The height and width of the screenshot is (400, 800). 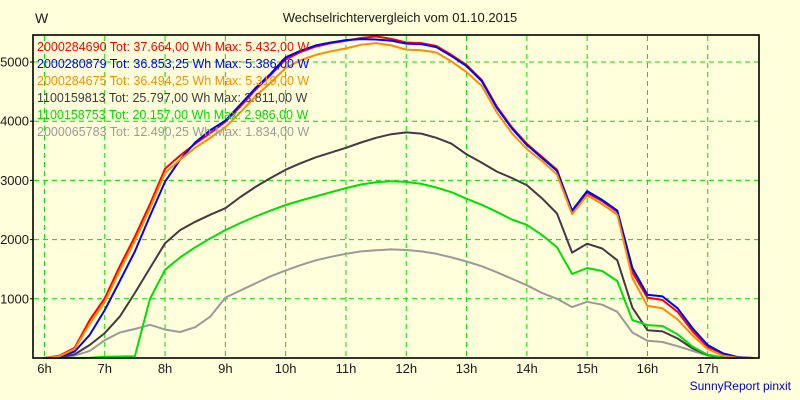 I want to click on x-tick-label: 8h, so click(x=165, y=368).